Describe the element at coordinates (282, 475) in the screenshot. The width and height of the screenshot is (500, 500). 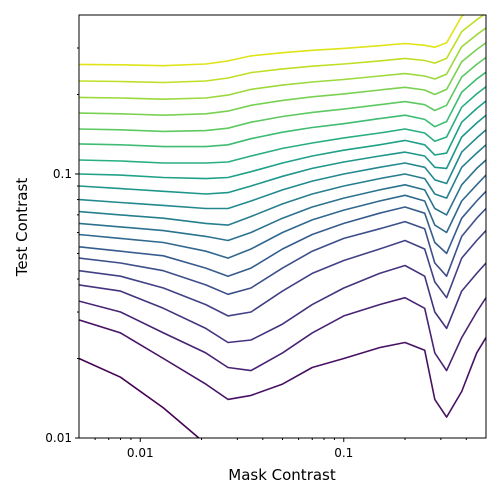
I see `x-axis-label: Mask Contrast` at that location.